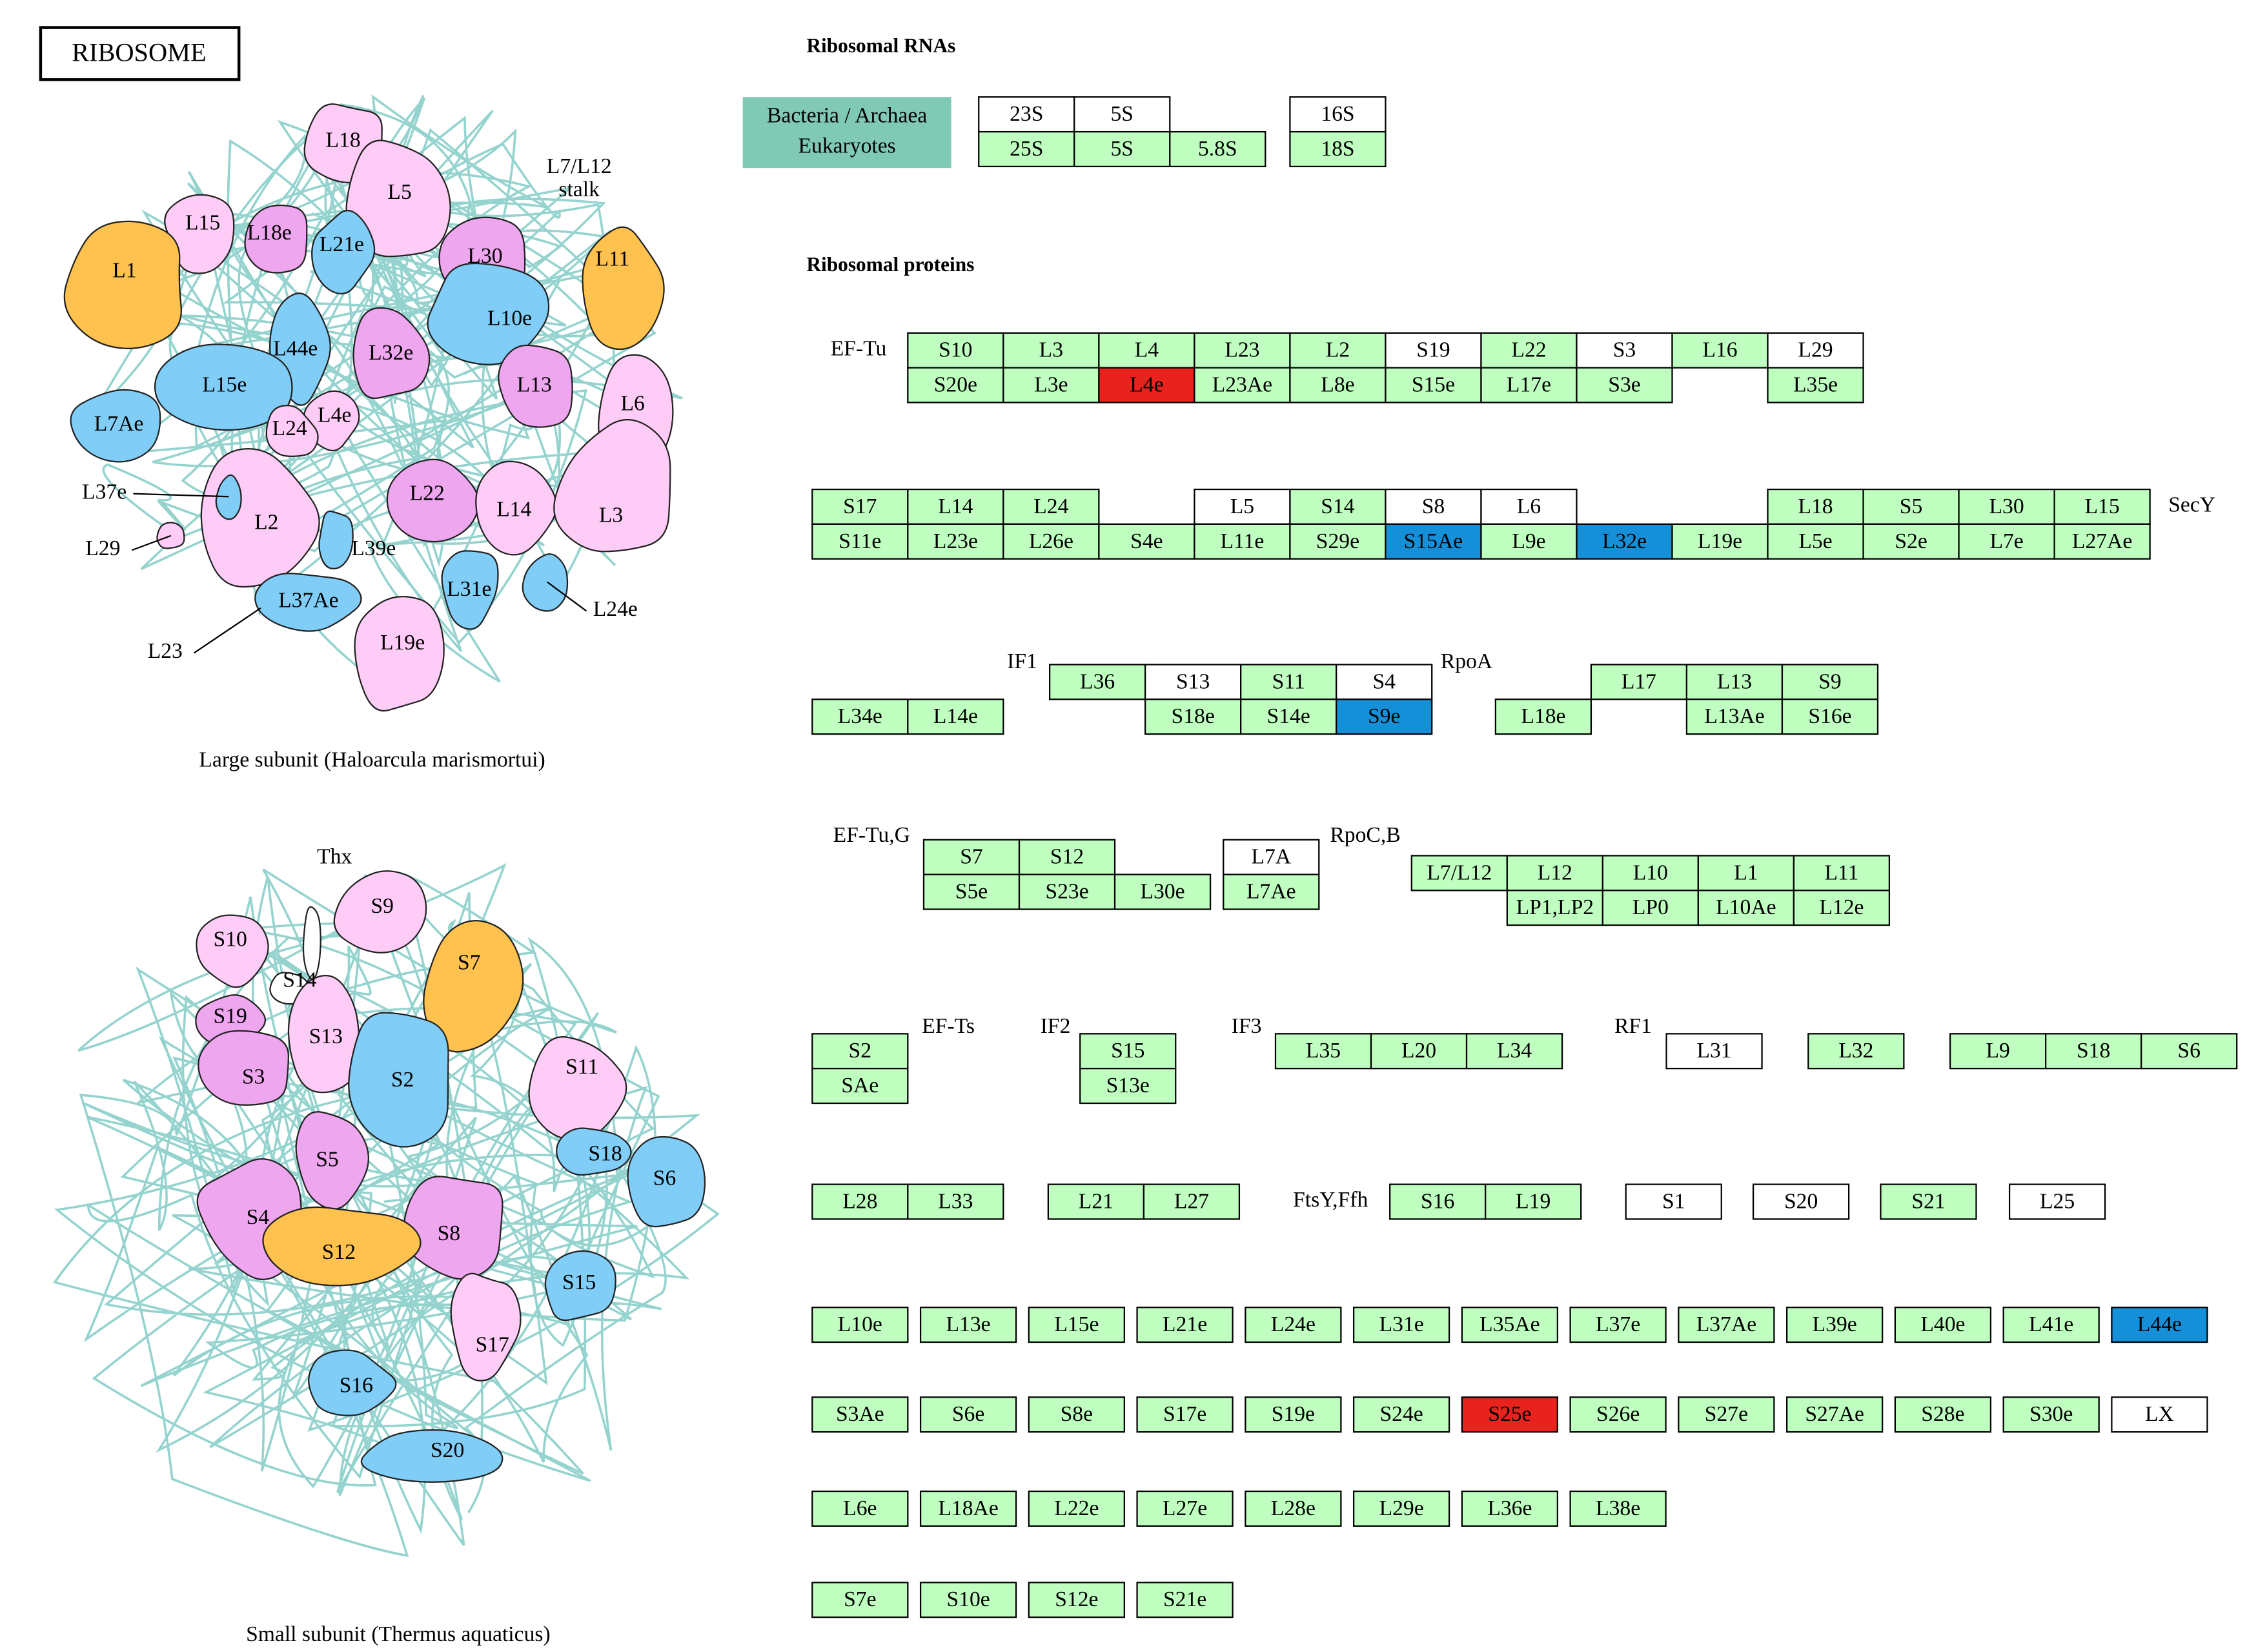 The image size is (2247, 1652). I want to click on factor-label: FtsY,Ffh, so click(1330, 1200).